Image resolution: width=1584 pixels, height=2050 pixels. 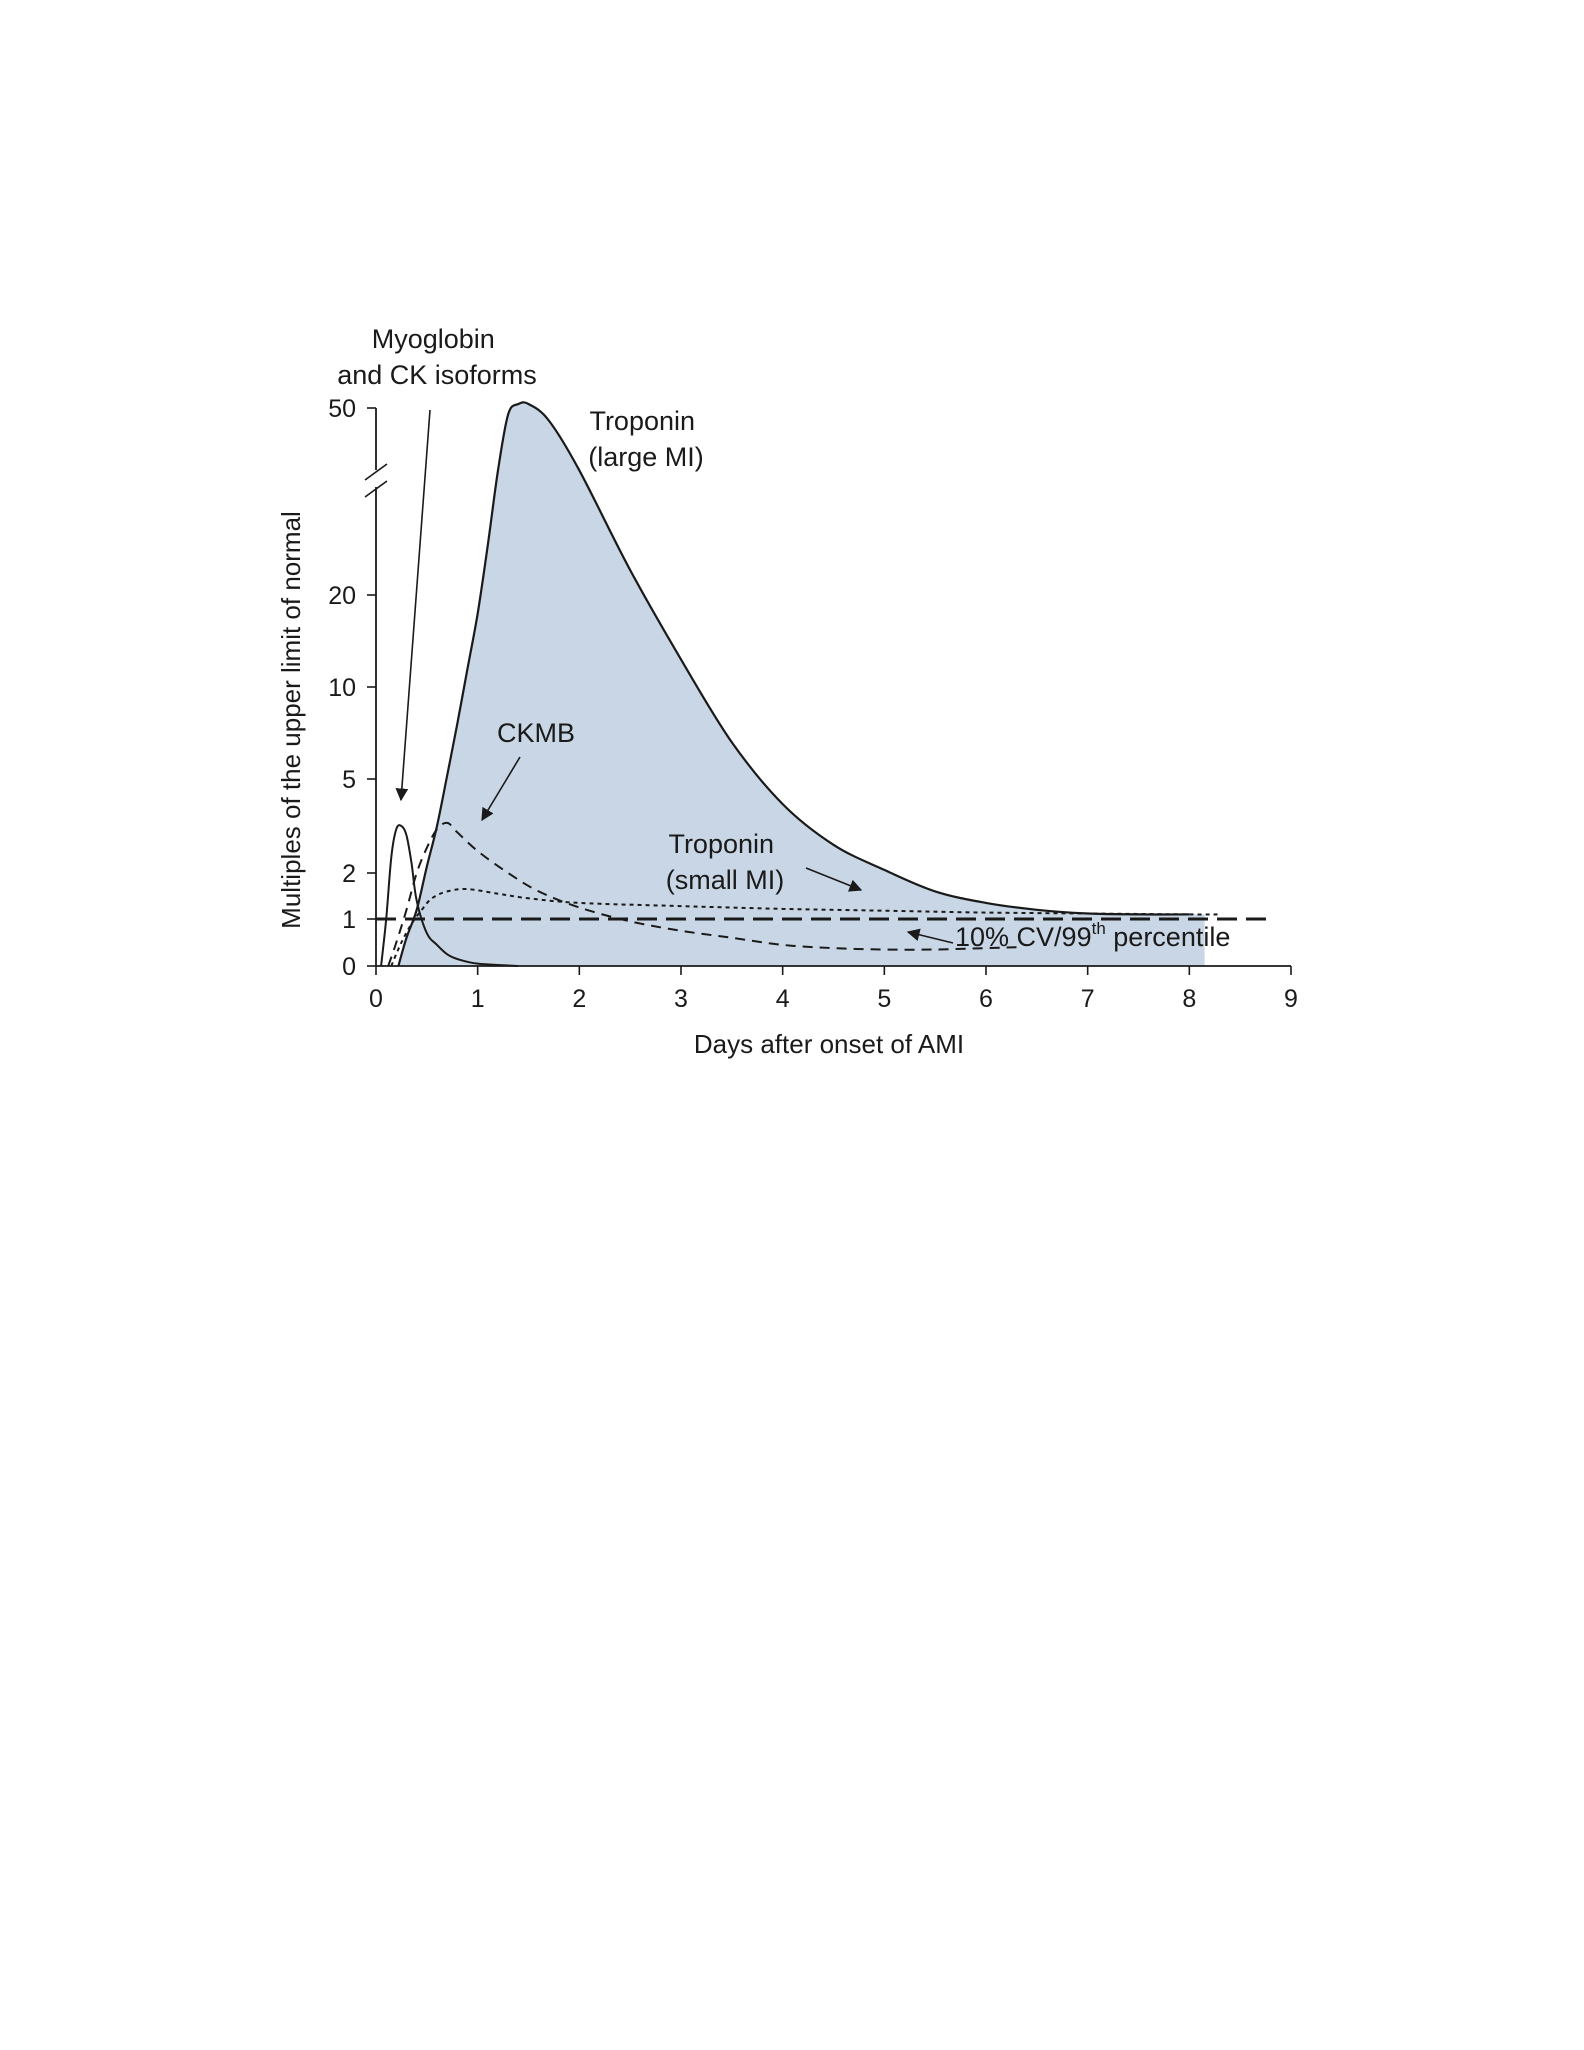 What do you see at coordinates (433, 339) in the screenshot?
I see `annotation-myoglobin-line-1: Myoglobin` at bounding box center [433, 339].